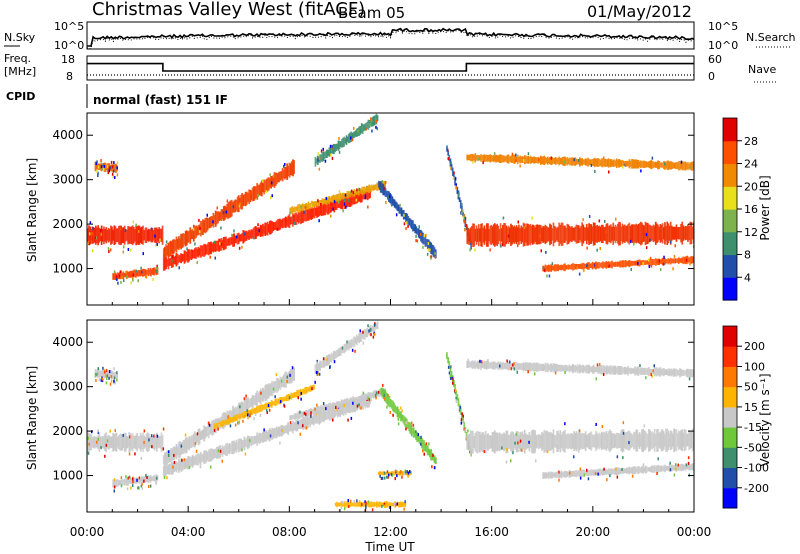  What do you see at coordinates (361, 504) in the screenshot?
I see `data-band-14-cell` at bounding box center [361, 504].